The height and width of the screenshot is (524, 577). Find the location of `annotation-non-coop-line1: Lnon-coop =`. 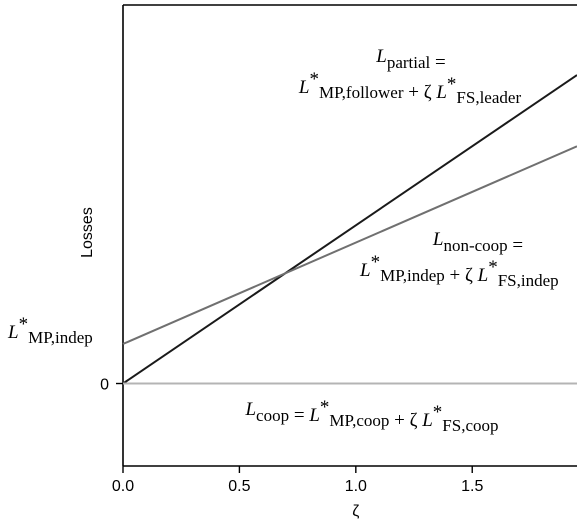

annotation-non-coop-line1: Lnon-coop = is located at coordinates (477, 242).